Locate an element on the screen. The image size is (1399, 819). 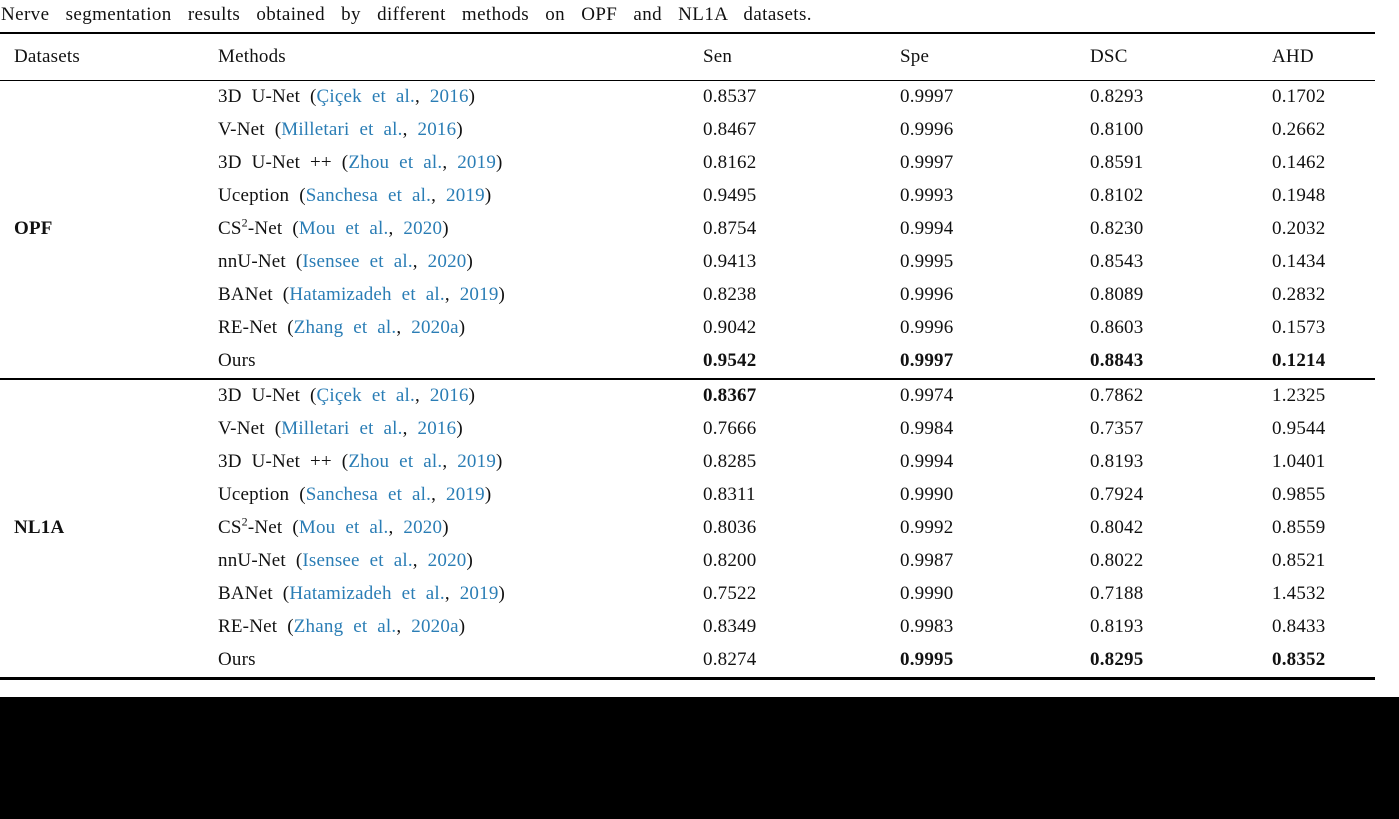
method-cell: Uception (Sanchesa et al., 2019) is located at coordinates (355, 494).